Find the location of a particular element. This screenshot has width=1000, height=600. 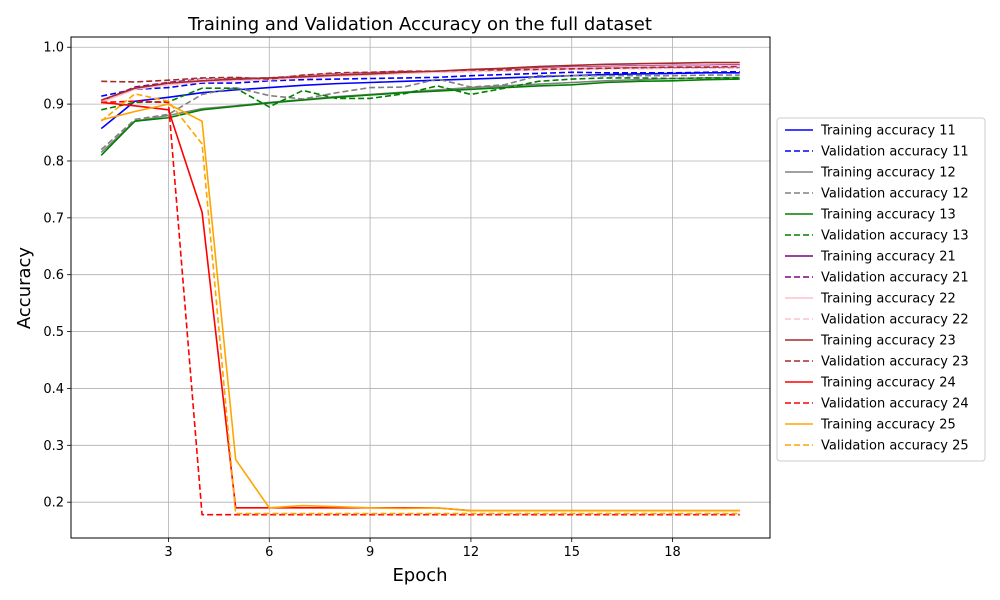

legend-label: Training accuracy 22 is located at coordinates (888, 299).